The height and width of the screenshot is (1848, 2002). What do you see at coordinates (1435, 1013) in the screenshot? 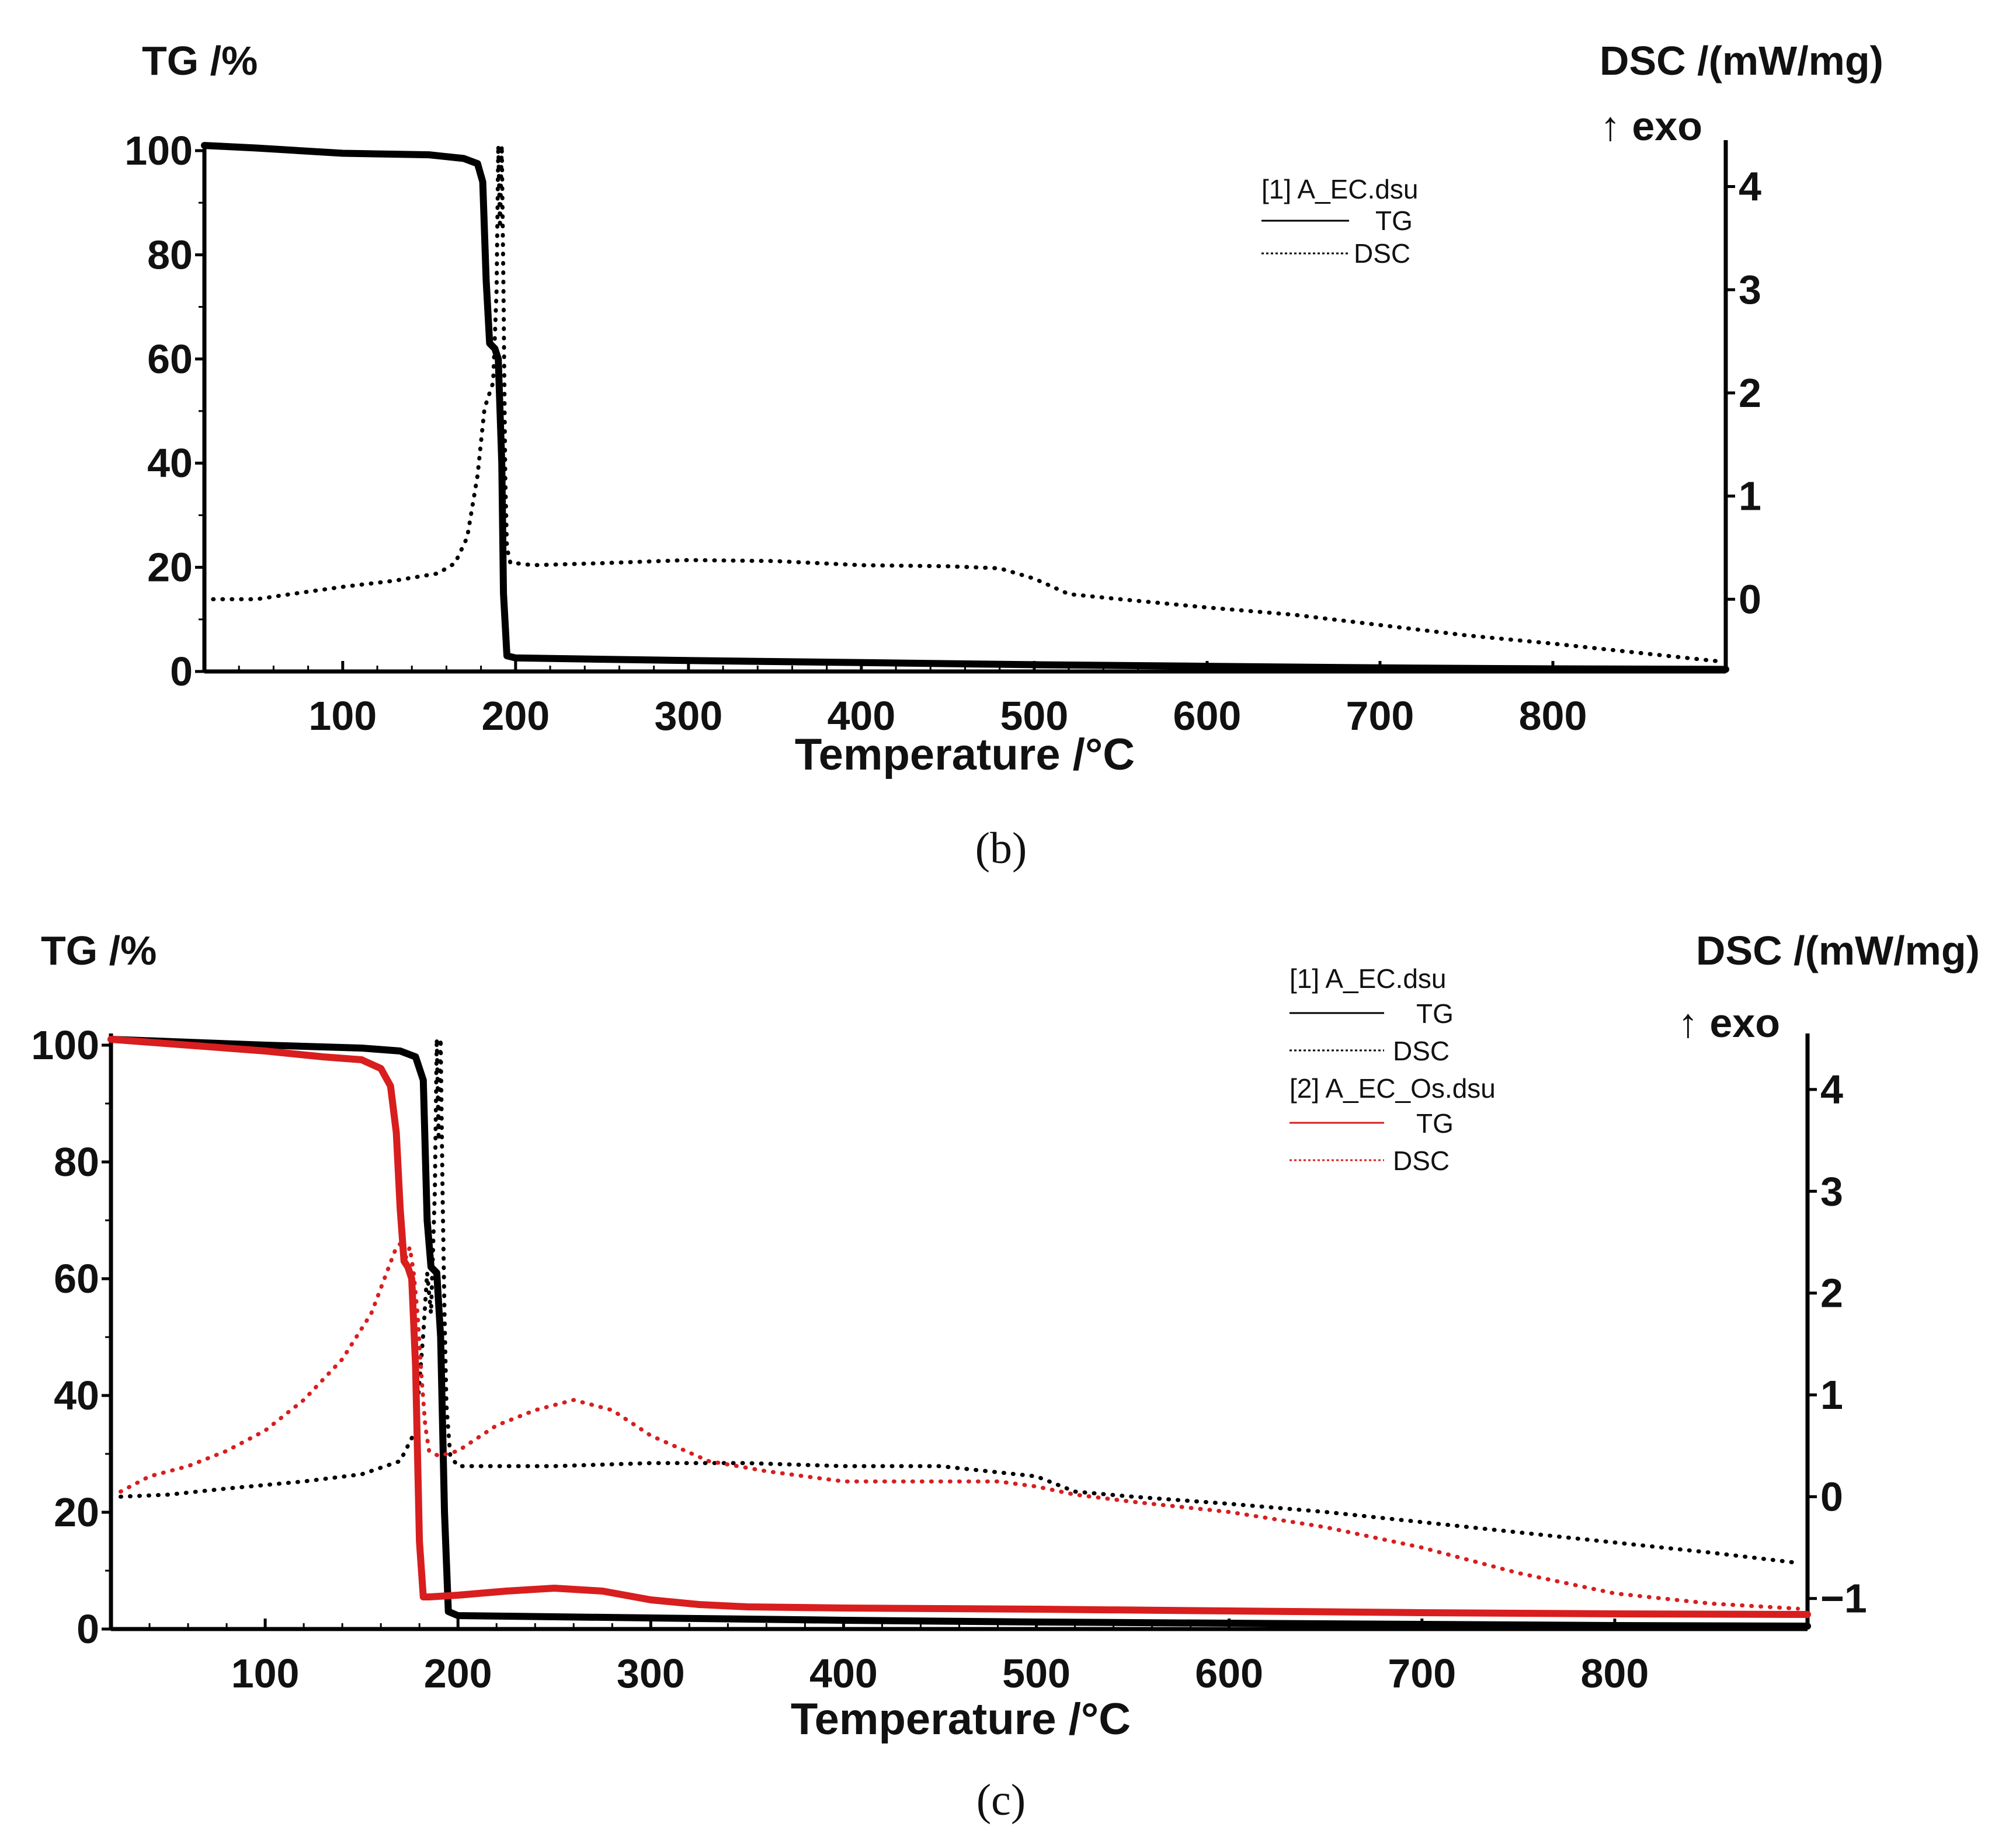
I see `legend-tg-label-1: TG` at bounding box center [1435, 1013].